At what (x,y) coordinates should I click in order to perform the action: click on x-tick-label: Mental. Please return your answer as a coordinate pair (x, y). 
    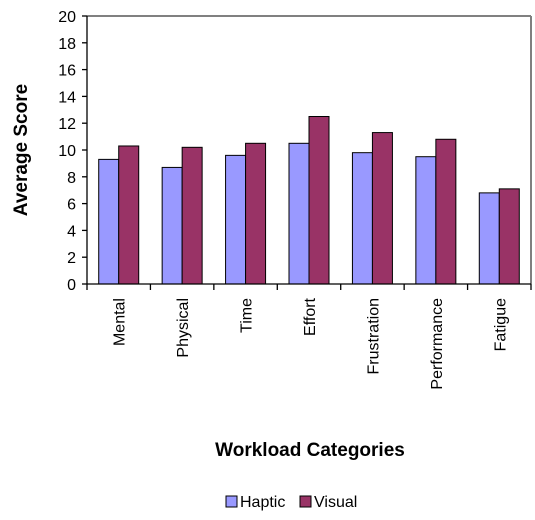
    Looking at the image, I should click on (120, 322).